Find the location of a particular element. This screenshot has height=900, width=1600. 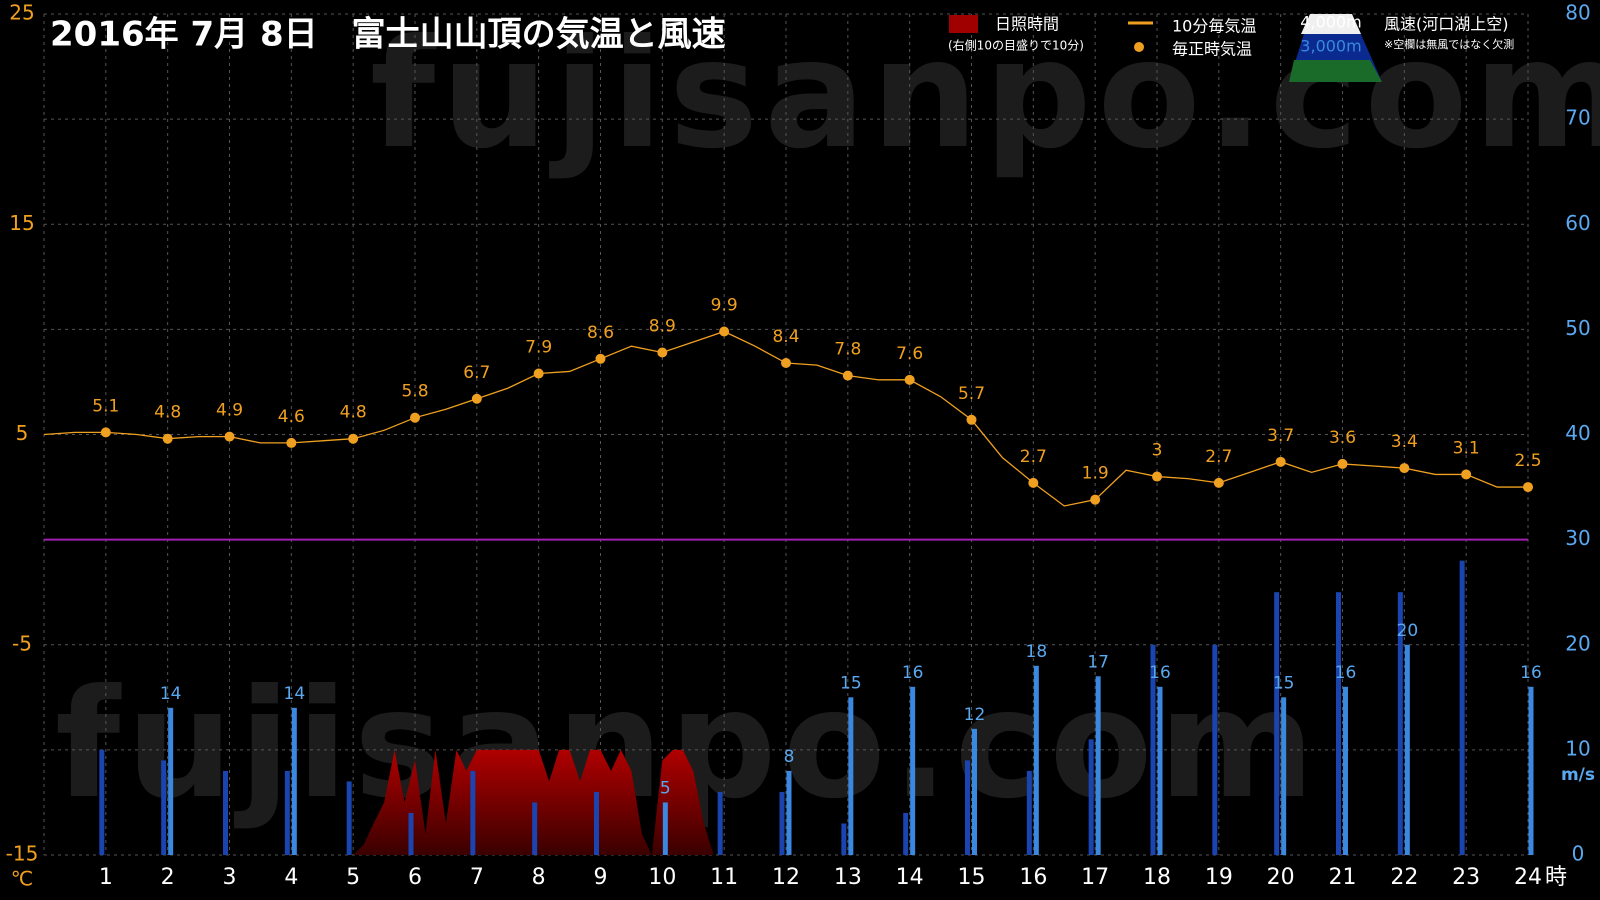

x-tick-label: 7 is located at coordinates (477, 877).